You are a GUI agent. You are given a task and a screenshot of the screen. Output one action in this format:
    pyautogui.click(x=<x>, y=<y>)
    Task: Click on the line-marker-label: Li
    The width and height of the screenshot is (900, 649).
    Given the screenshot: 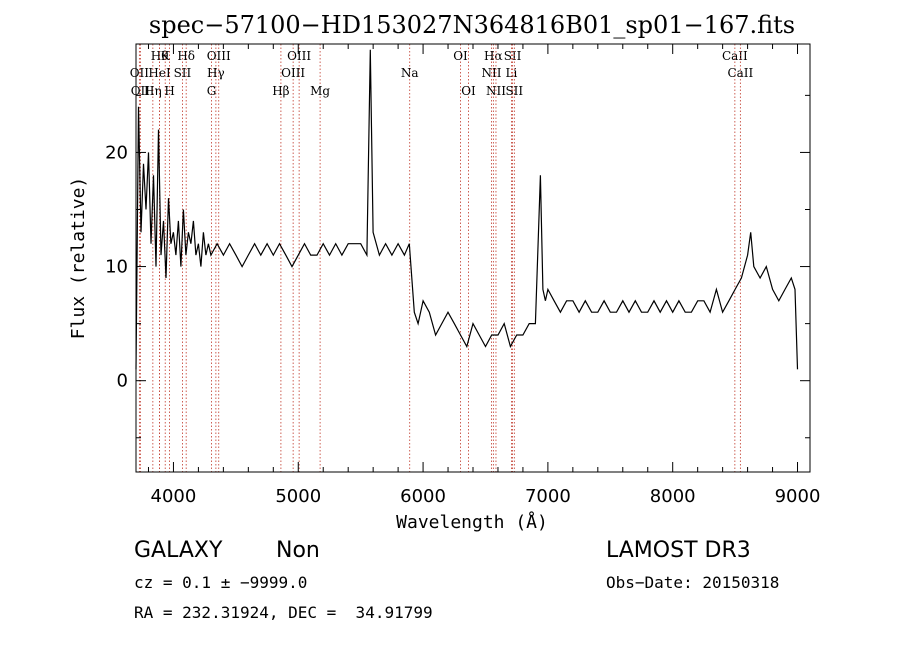 What is the action you would take?
    pyautogui.click(x=512, y=73)
    